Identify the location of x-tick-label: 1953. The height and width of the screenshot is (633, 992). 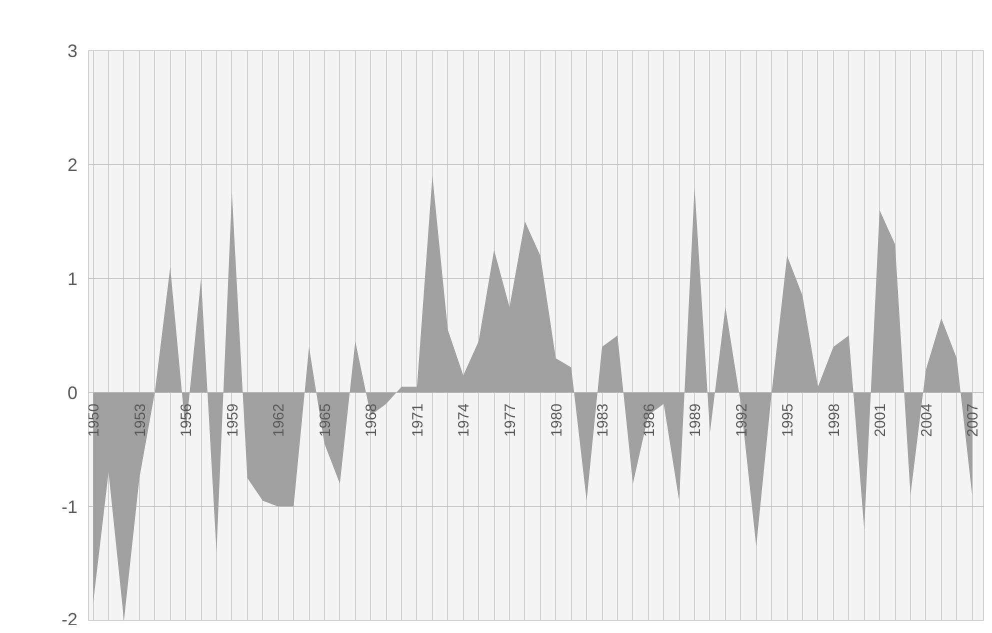
(140, 420).